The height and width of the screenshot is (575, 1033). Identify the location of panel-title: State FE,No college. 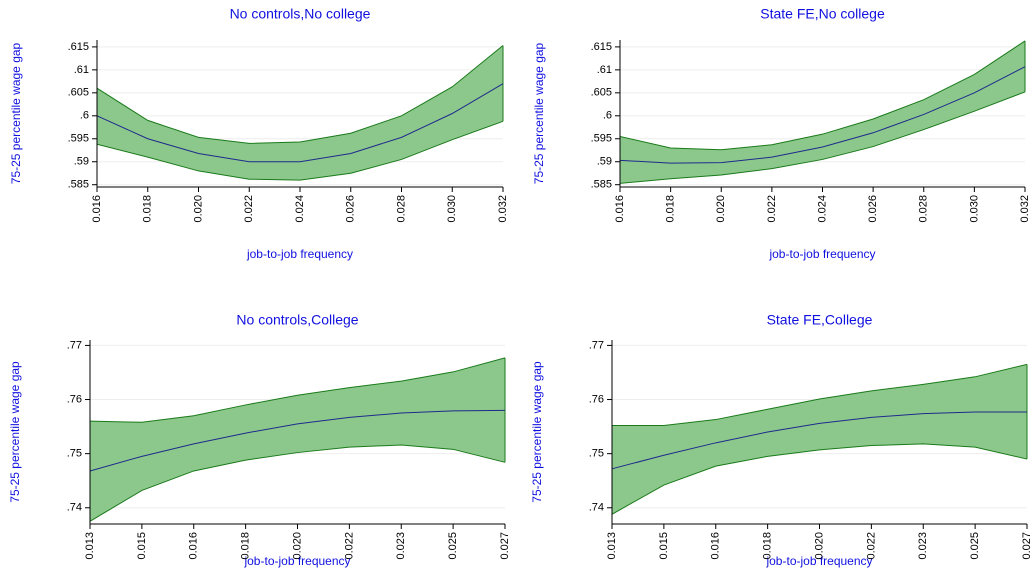
(822, 14).